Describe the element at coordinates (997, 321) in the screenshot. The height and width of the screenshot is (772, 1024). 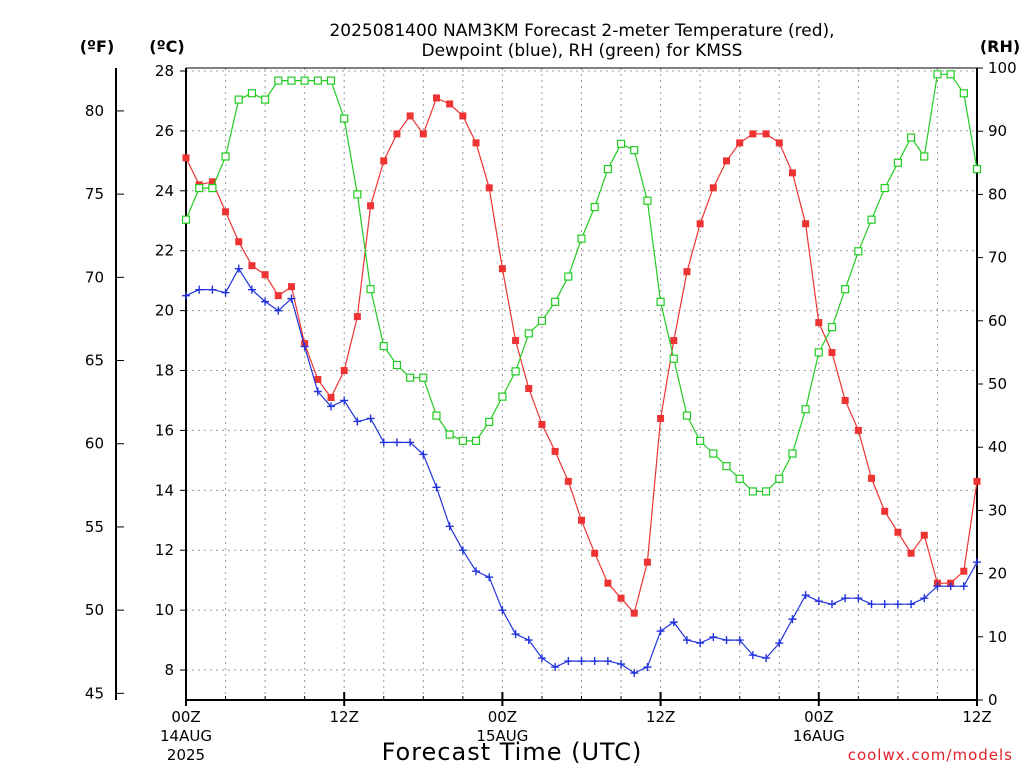
I see `rh-tick-label: 60` at that location.